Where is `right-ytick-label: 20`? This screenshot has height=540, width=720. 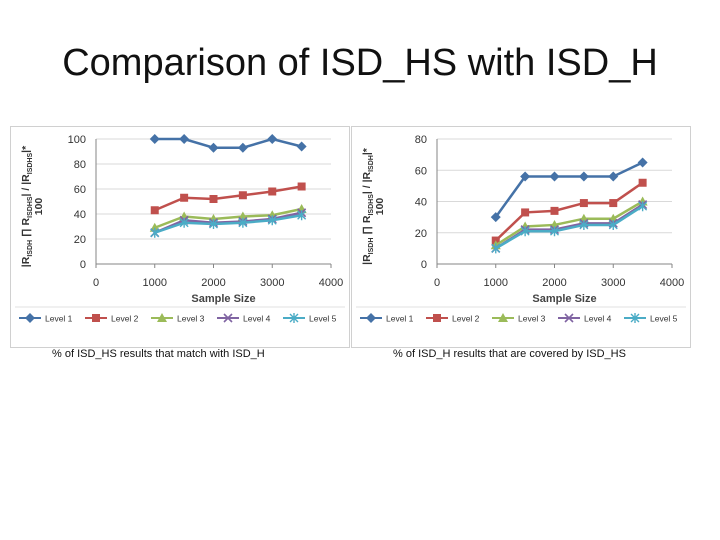
right-ytick-label: 20 is located at coordinates (421, 234).